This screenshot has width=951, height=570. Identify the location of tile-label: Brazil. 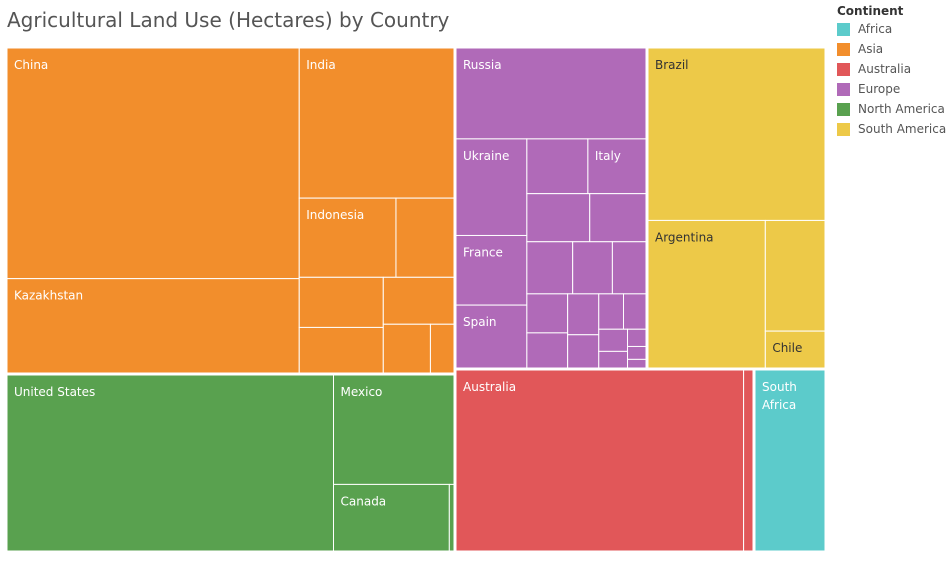
(672, 65).